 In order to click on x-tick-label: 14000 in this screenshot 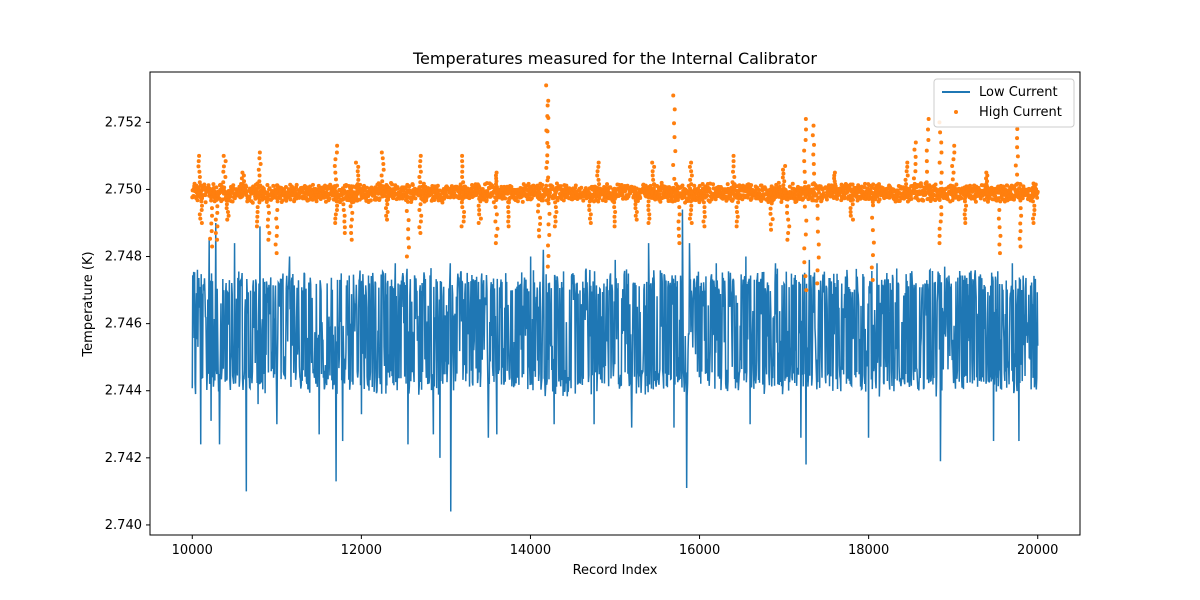, I will do `click(530, 550)`.